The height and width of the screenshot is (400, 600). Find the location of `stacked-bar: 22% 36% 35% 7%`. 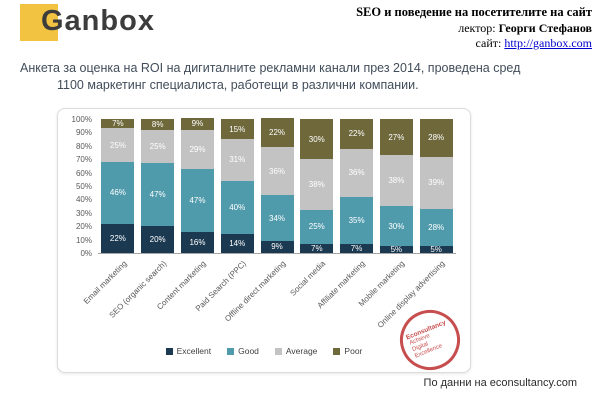

stacked-bar: 22% 36% 35% 7% is located at coordinates (357, 186).